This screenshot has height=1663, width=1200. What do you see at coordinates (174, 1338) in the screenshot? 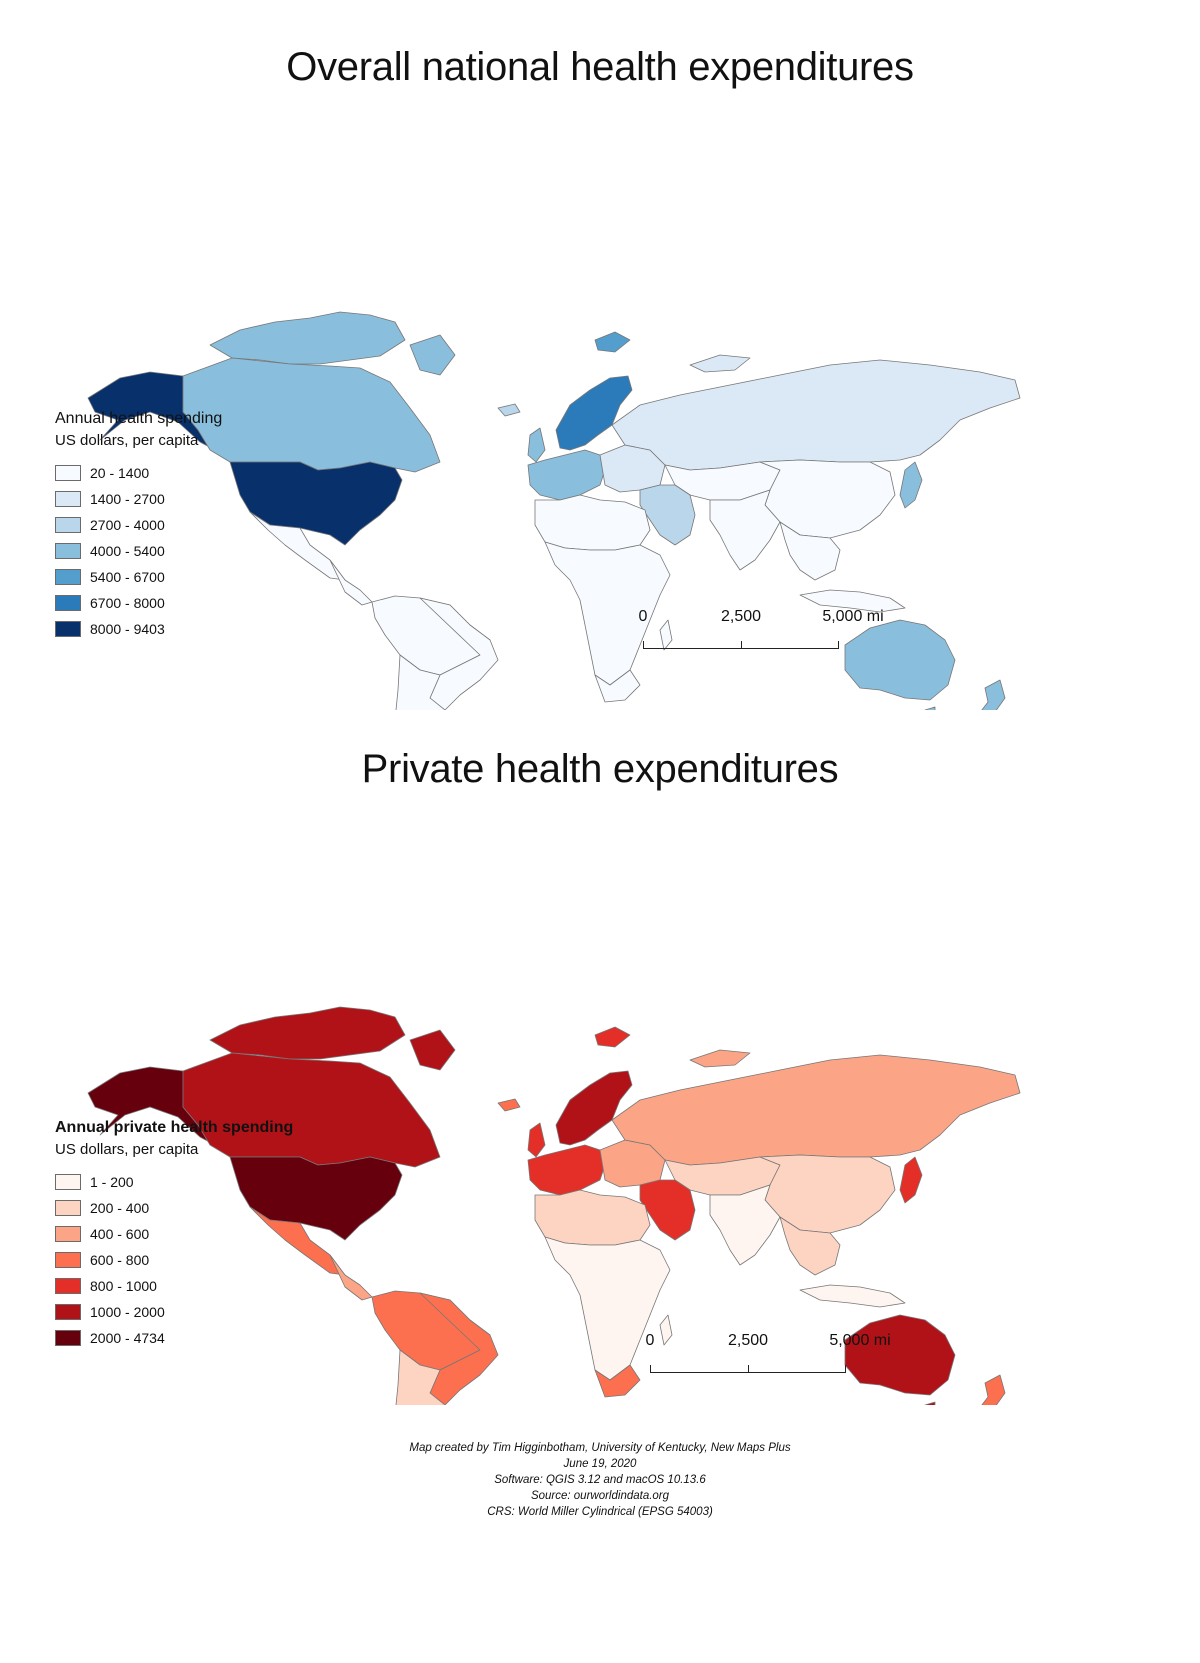
I see `legend-item: 2000 - 4734` at bounding box center [174, 1338].